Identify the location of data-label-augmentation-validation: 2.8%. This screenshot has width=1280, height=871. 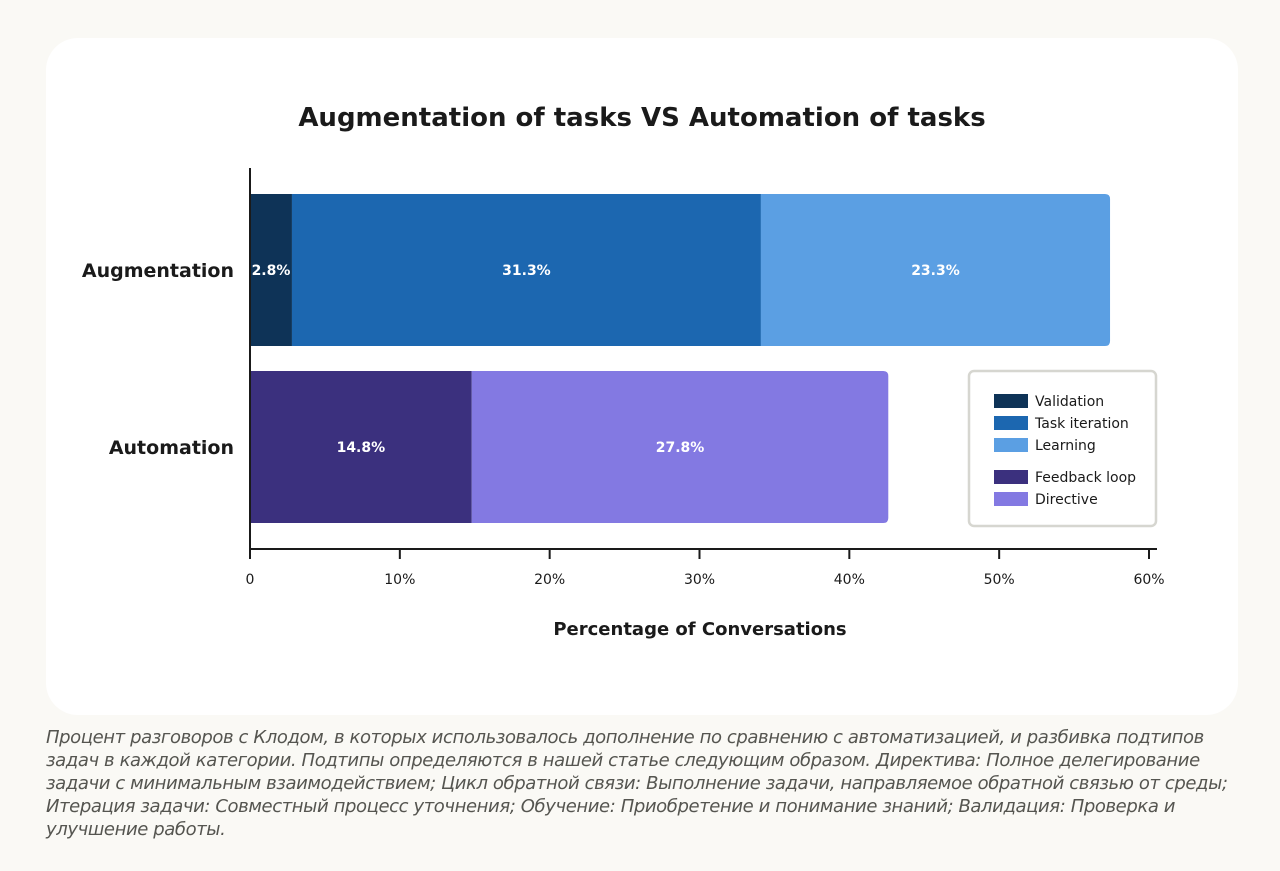
(271, 271).